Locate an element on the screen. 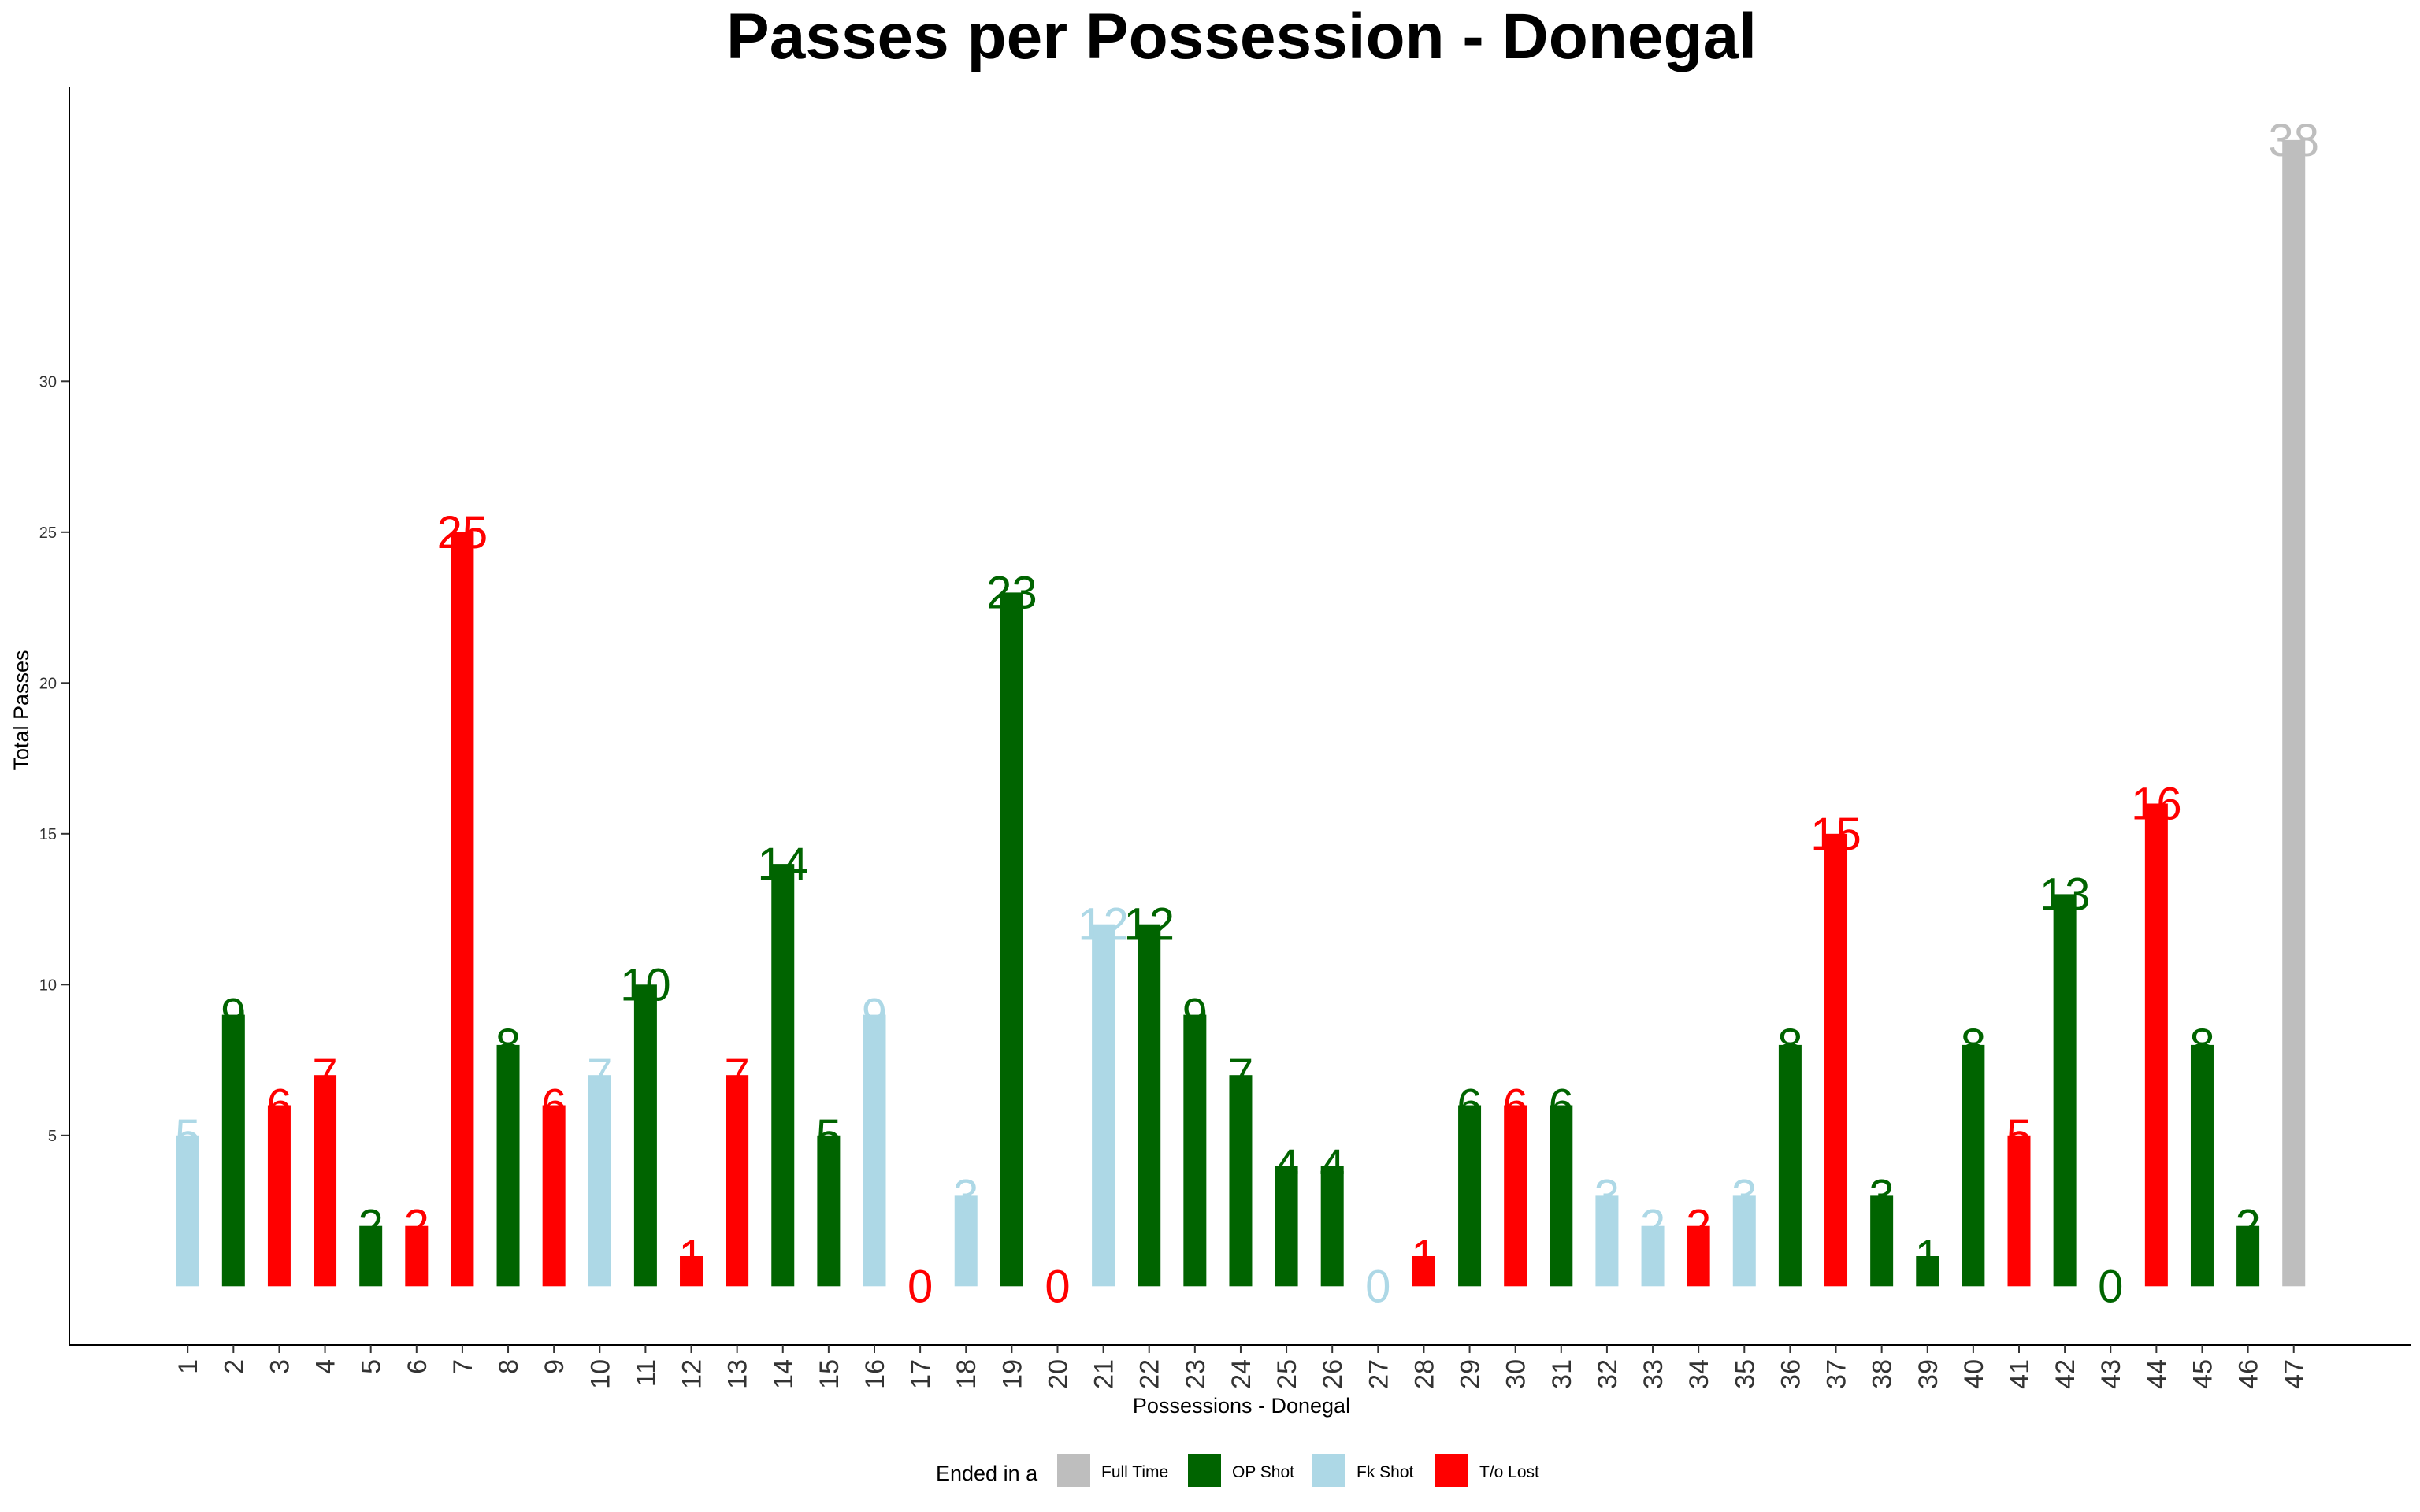 This screenshot has width=2420, height=1512. x-tick-label: 43 is located at coordinates (2111, 1374).